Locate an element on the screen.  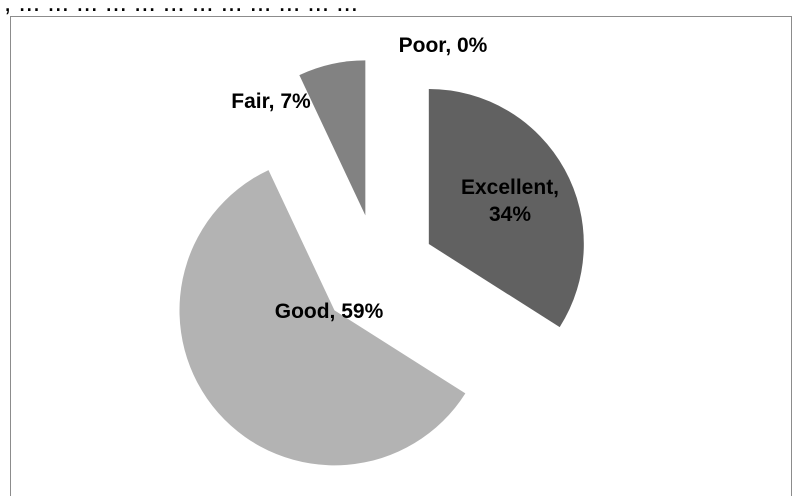
pie-slice-excellent is located at coordinates (506, 208).